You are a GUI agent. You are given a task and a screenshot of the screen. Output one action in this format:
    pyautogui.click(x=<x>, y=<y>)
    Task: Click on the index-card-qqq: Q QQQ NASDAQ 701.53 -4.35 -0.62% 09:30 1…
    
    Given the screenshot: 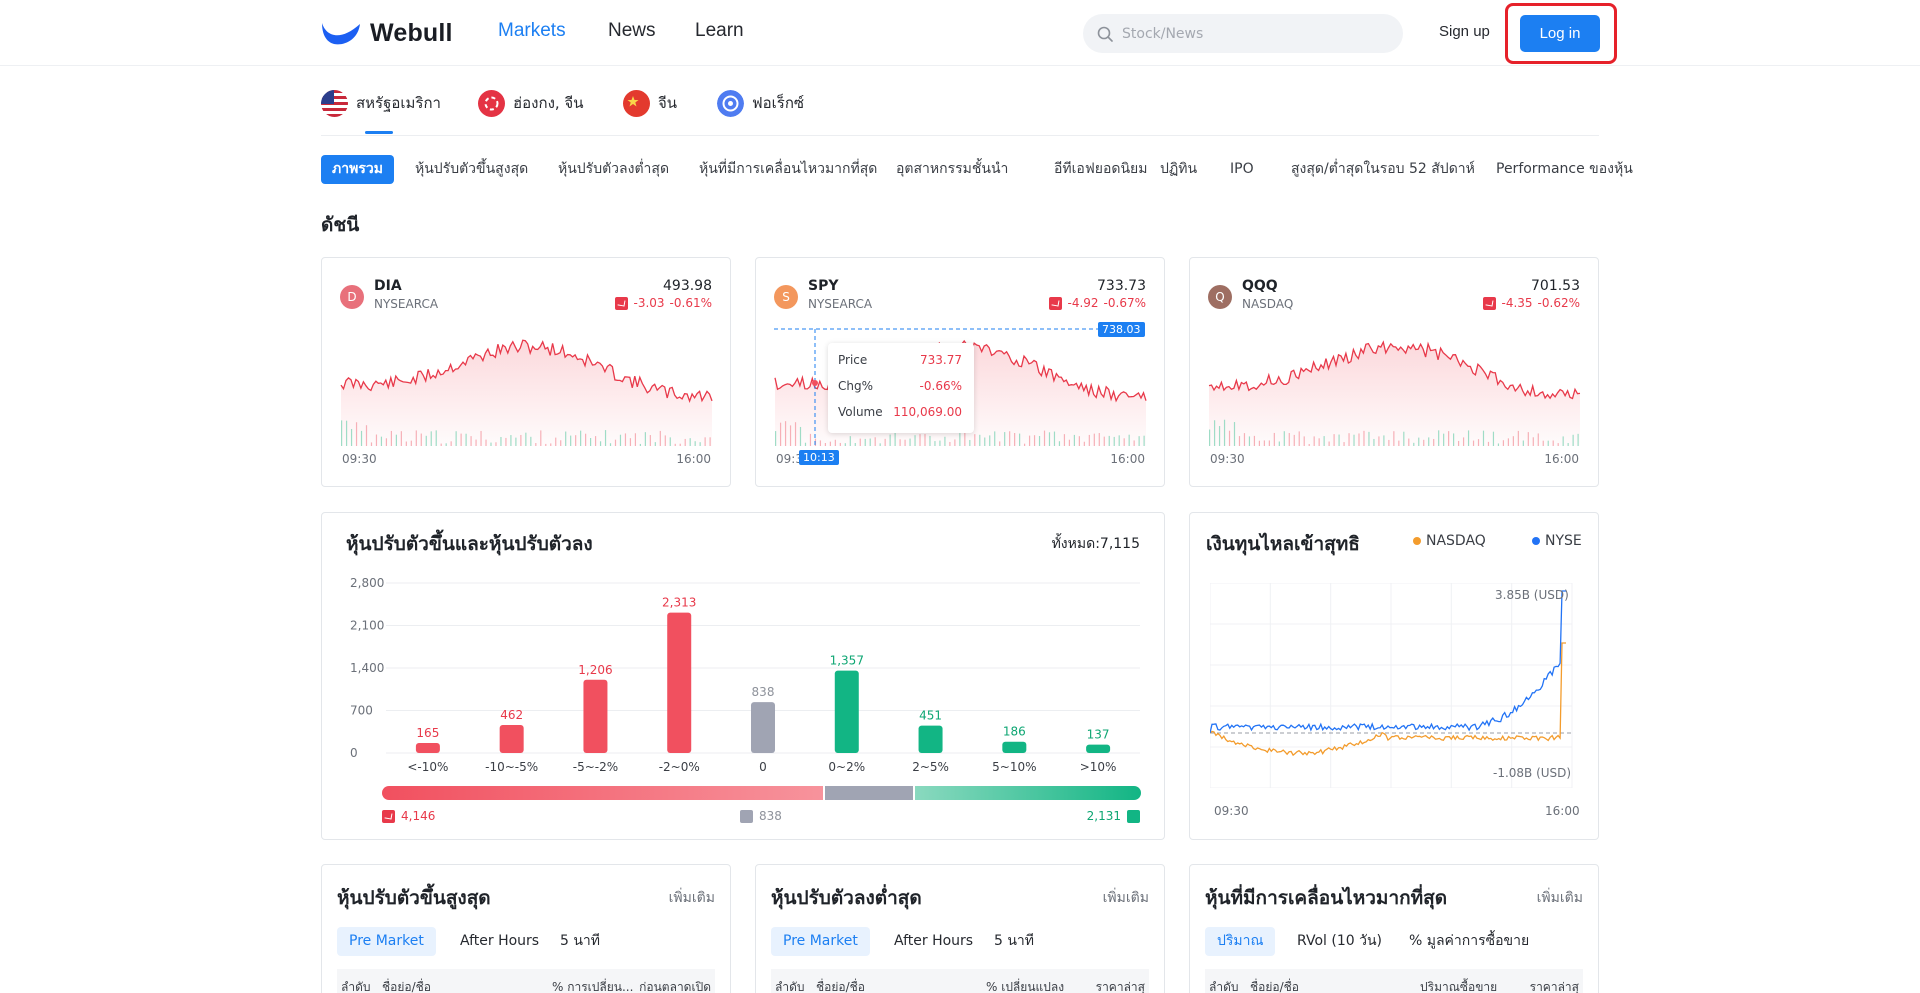 What is the action you would take?
    pyautogui.click(x=1394, y=372)
    